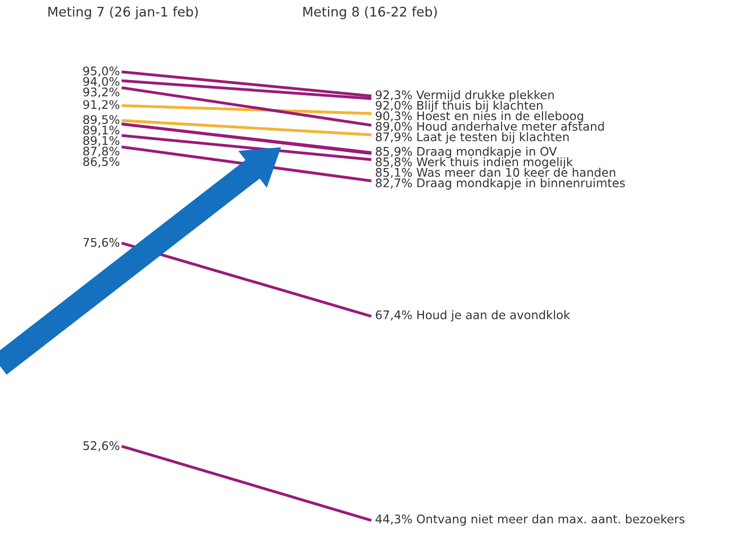 The height and width of the screenshot is (534, 753). What do you see at coordinates (101, 71) in the screenshot?
I see `data-label: 95,0%` at bounding box center [101, 71].